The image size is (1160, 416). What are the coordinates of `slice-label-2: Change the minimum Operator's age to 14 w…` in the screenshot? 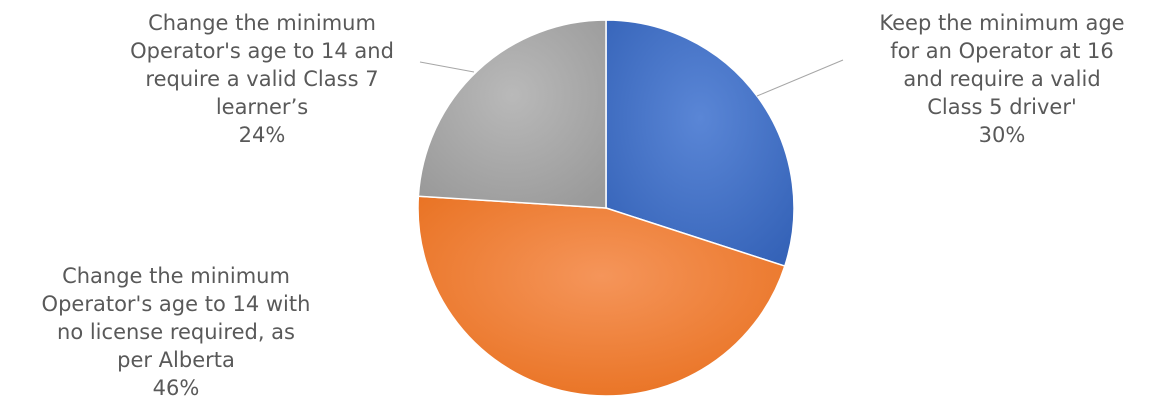 It's located at (176, 332).